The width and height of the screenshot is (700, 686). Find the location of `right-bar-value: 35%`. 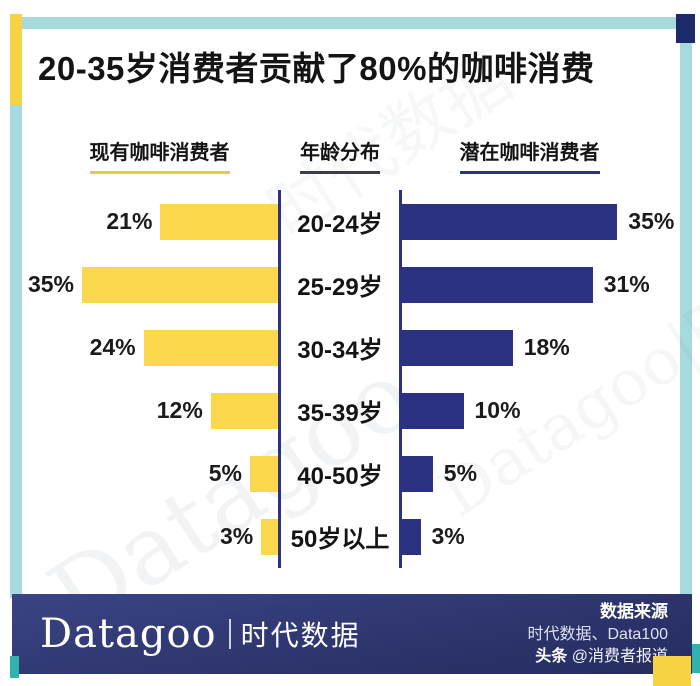

right-bar-value: 35% is located at coordinates (651, 221).